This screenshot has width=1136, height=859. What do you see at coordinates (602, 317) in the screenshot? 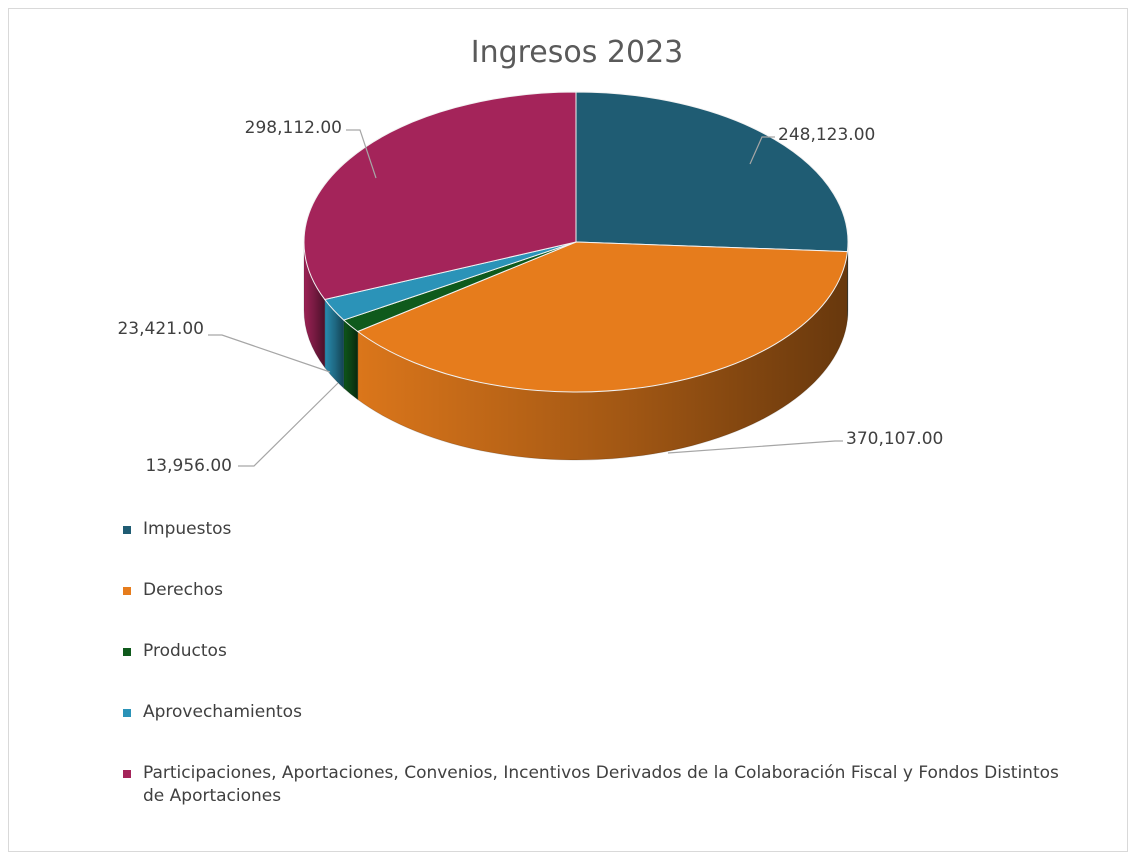
I see `slice-derechos` at bounding box center [602, 317].